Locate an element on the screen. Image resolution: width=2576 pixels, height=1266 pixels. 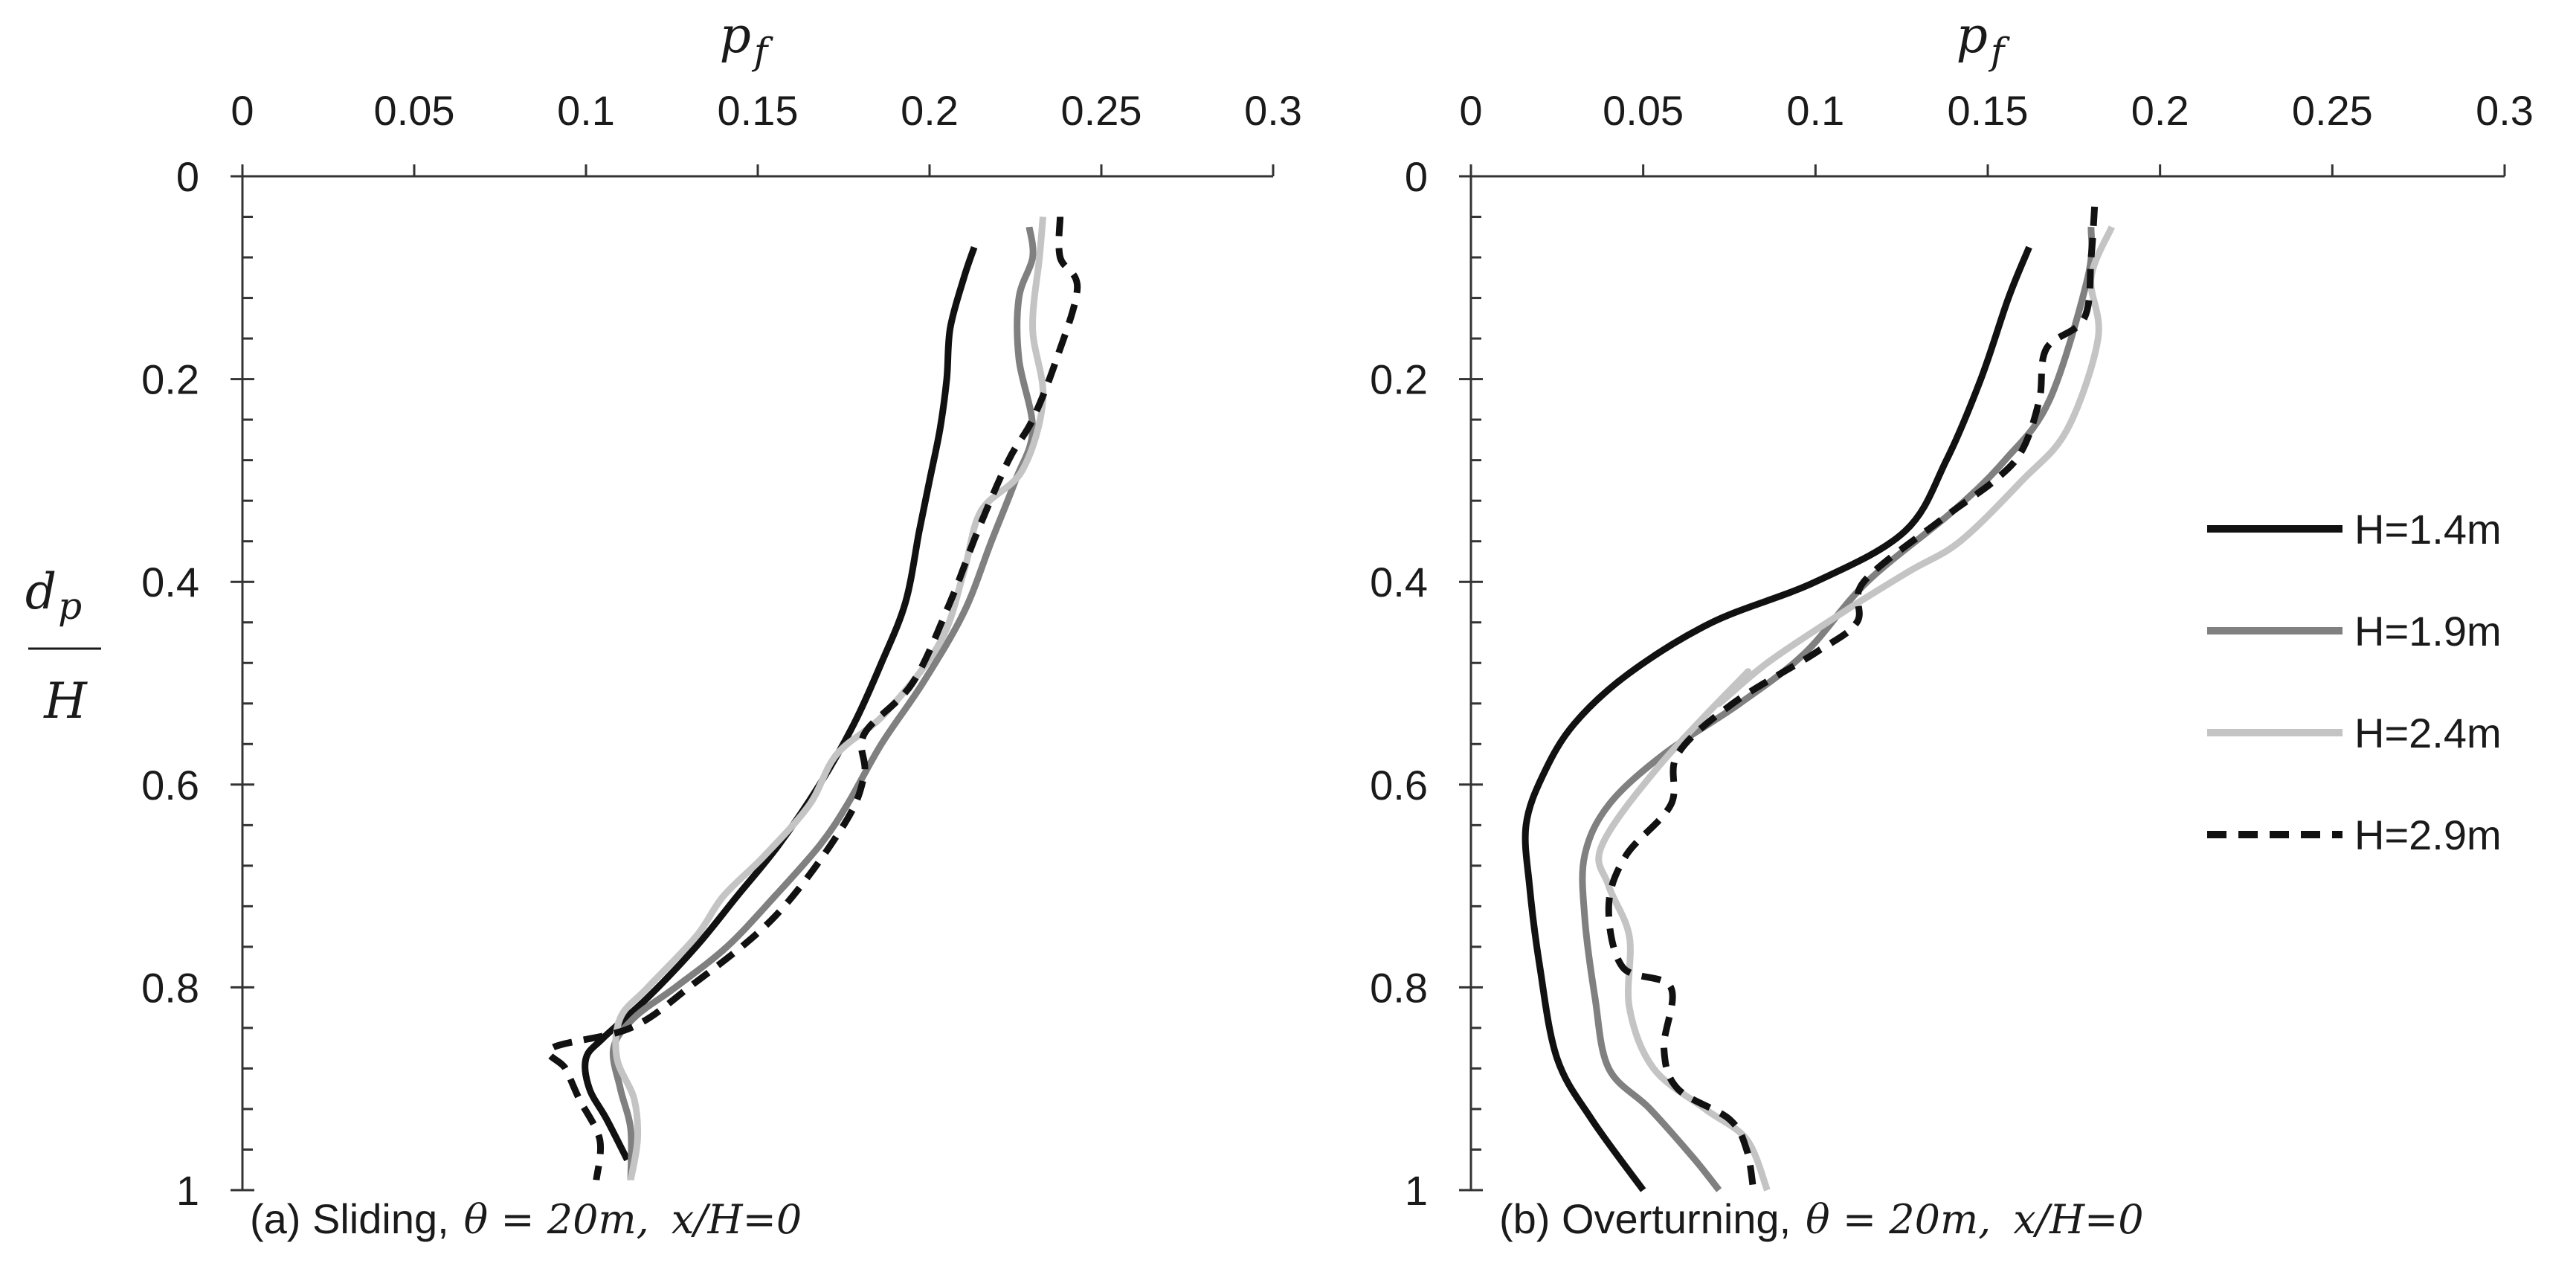
legend-label: H=2.4m is located at coordinates (2428, 733).